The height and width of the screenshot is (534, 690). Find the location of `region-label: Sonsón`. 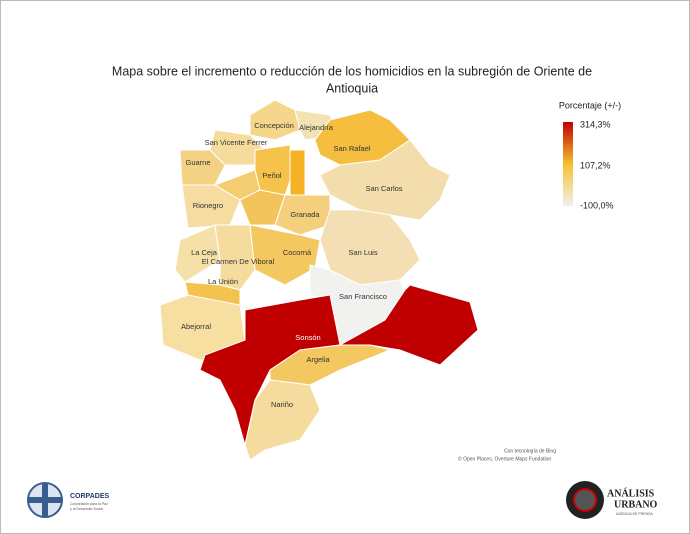

region-label: Sonsón is located at coordinates (307, 337).